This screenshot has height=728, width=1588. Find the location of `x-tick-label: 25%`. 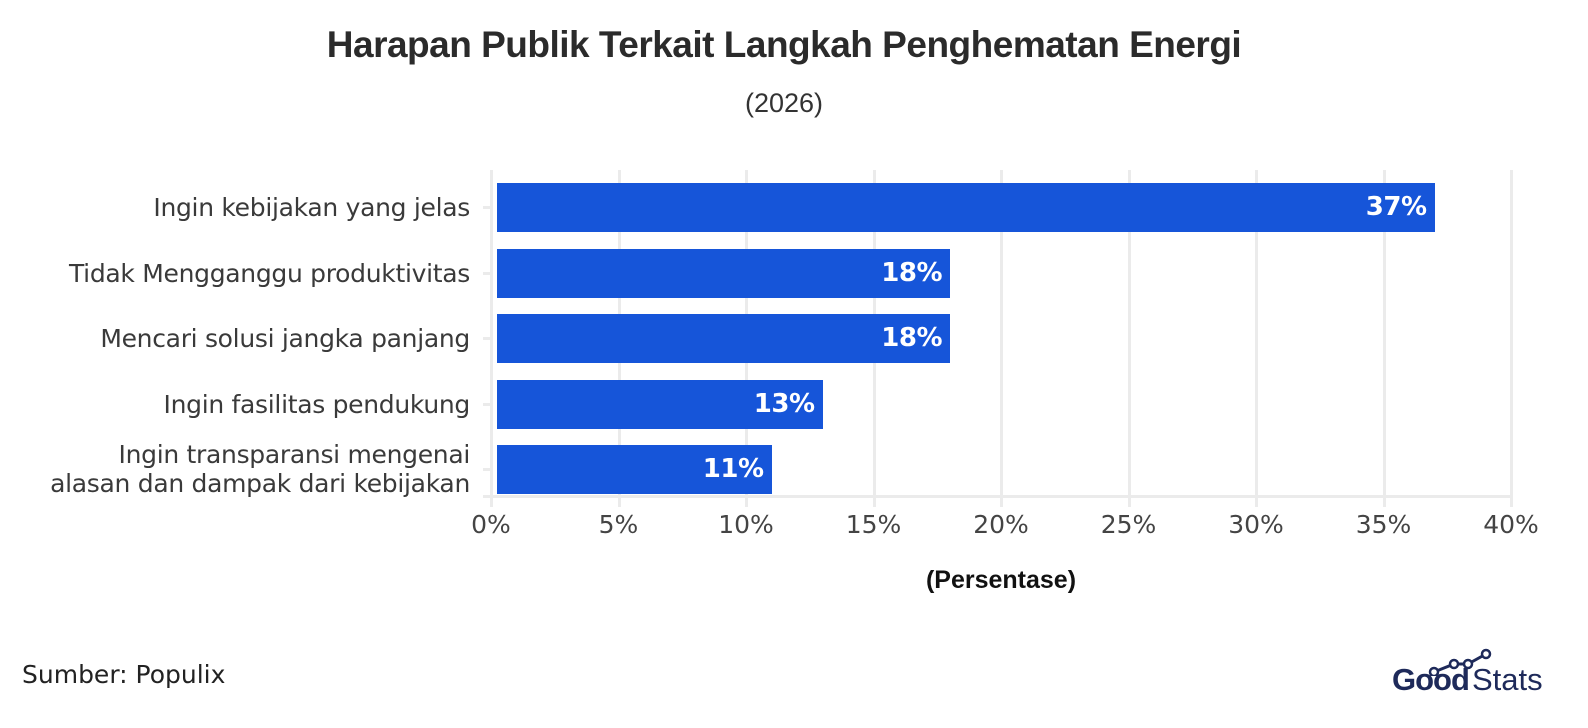

x-tick-label: 25% is located at coordinates (1128, 524).